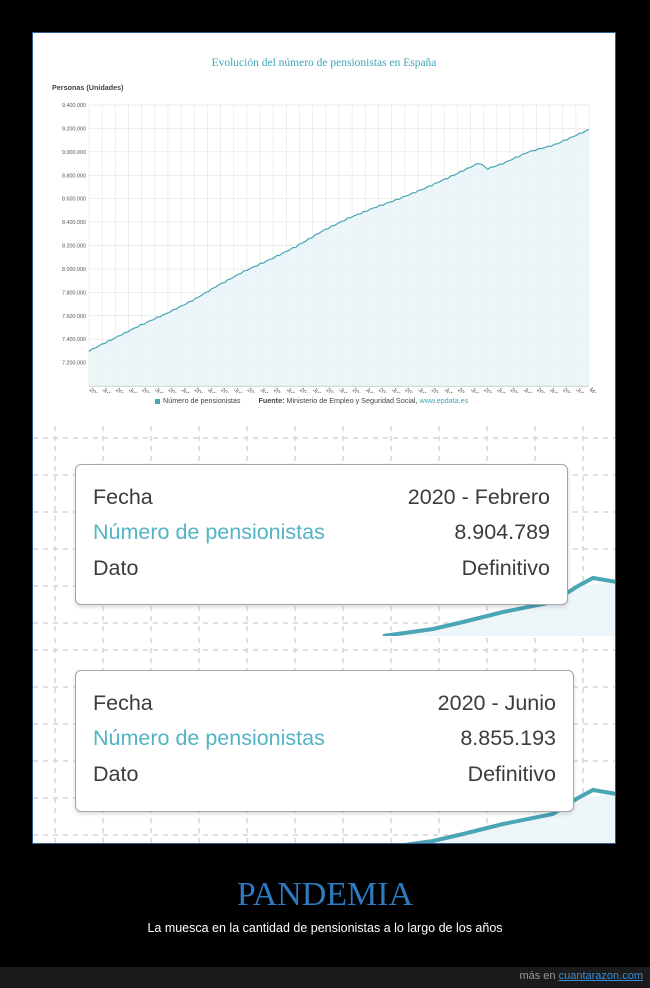  I want to click on x-tick-label: 2020, so click(489, 390).